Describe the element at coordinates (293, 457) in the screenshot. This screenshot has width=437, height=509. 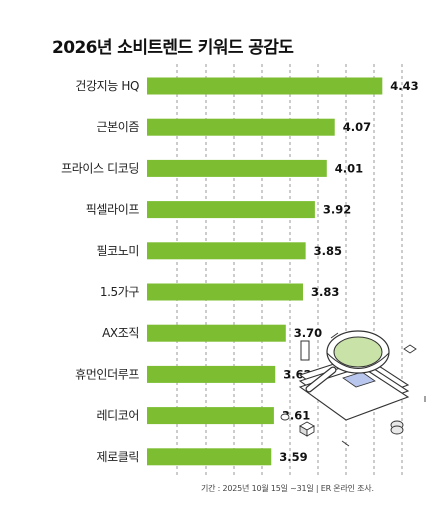
I see `data-label: 3.59` at that location.